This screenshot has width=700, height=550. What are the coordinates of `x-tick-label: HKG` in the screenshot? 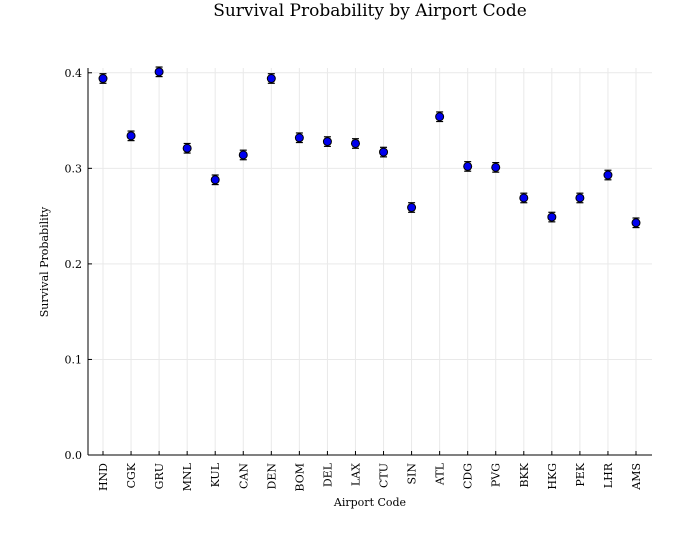 It's located at (552, 476).